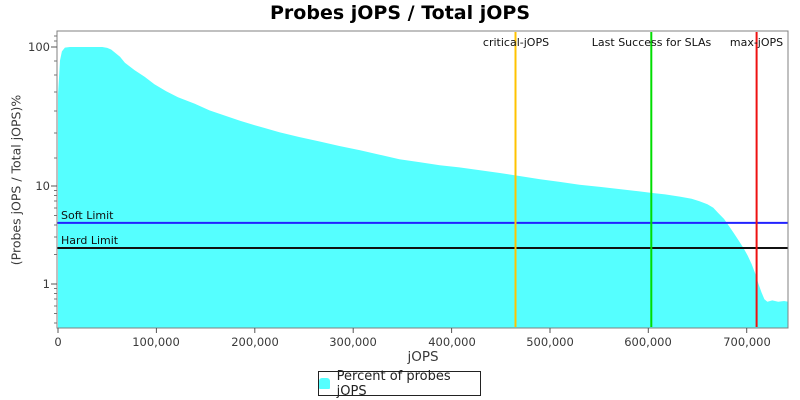 This screenshot has width=800, height=400. What do you see at coordinates (516, 42) in the screenshot?
I see `critical-jops-label: critical-jOPS` at bounding box center [516, 42].